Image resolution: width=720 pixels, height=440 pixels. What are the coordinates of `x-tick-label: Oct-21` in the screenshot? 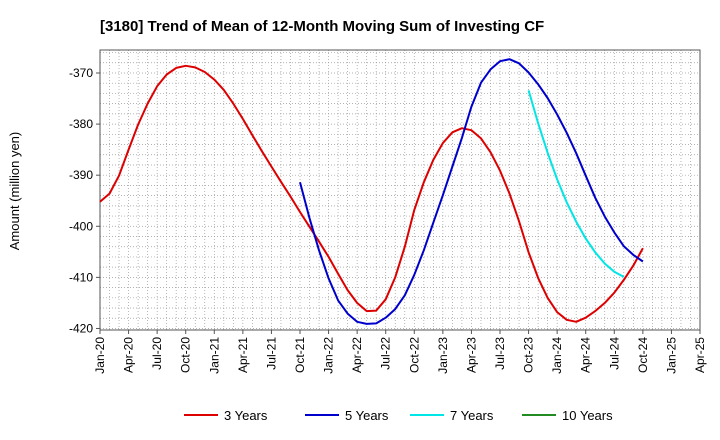 It's located at (300, 355).